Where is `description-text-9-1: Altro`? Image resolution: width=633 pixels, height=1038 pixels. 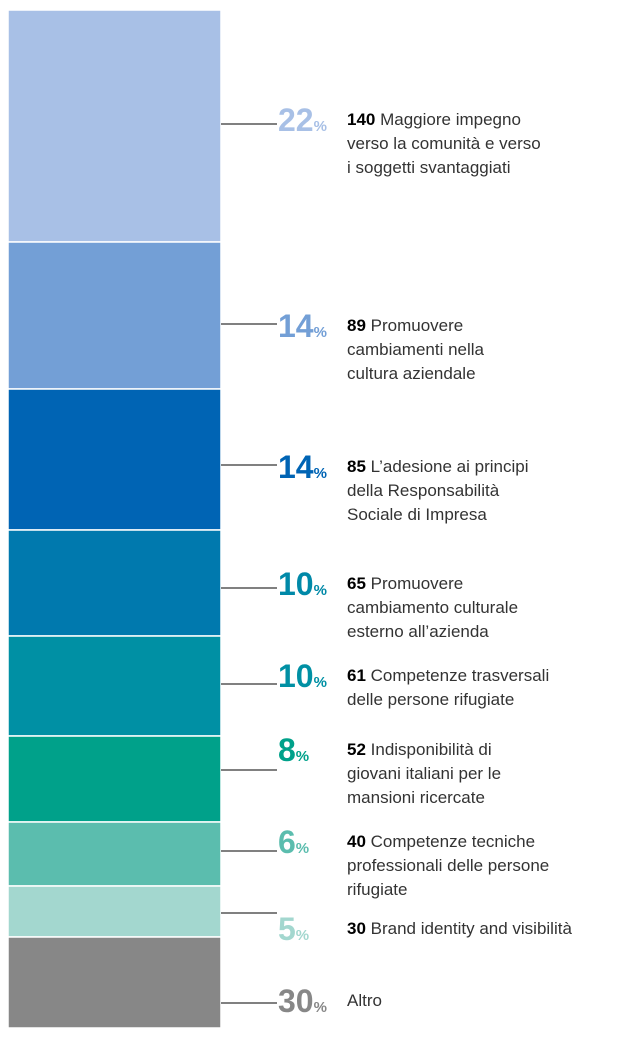 description-text-9-1: Altro is located at coordinates (364, 1000).